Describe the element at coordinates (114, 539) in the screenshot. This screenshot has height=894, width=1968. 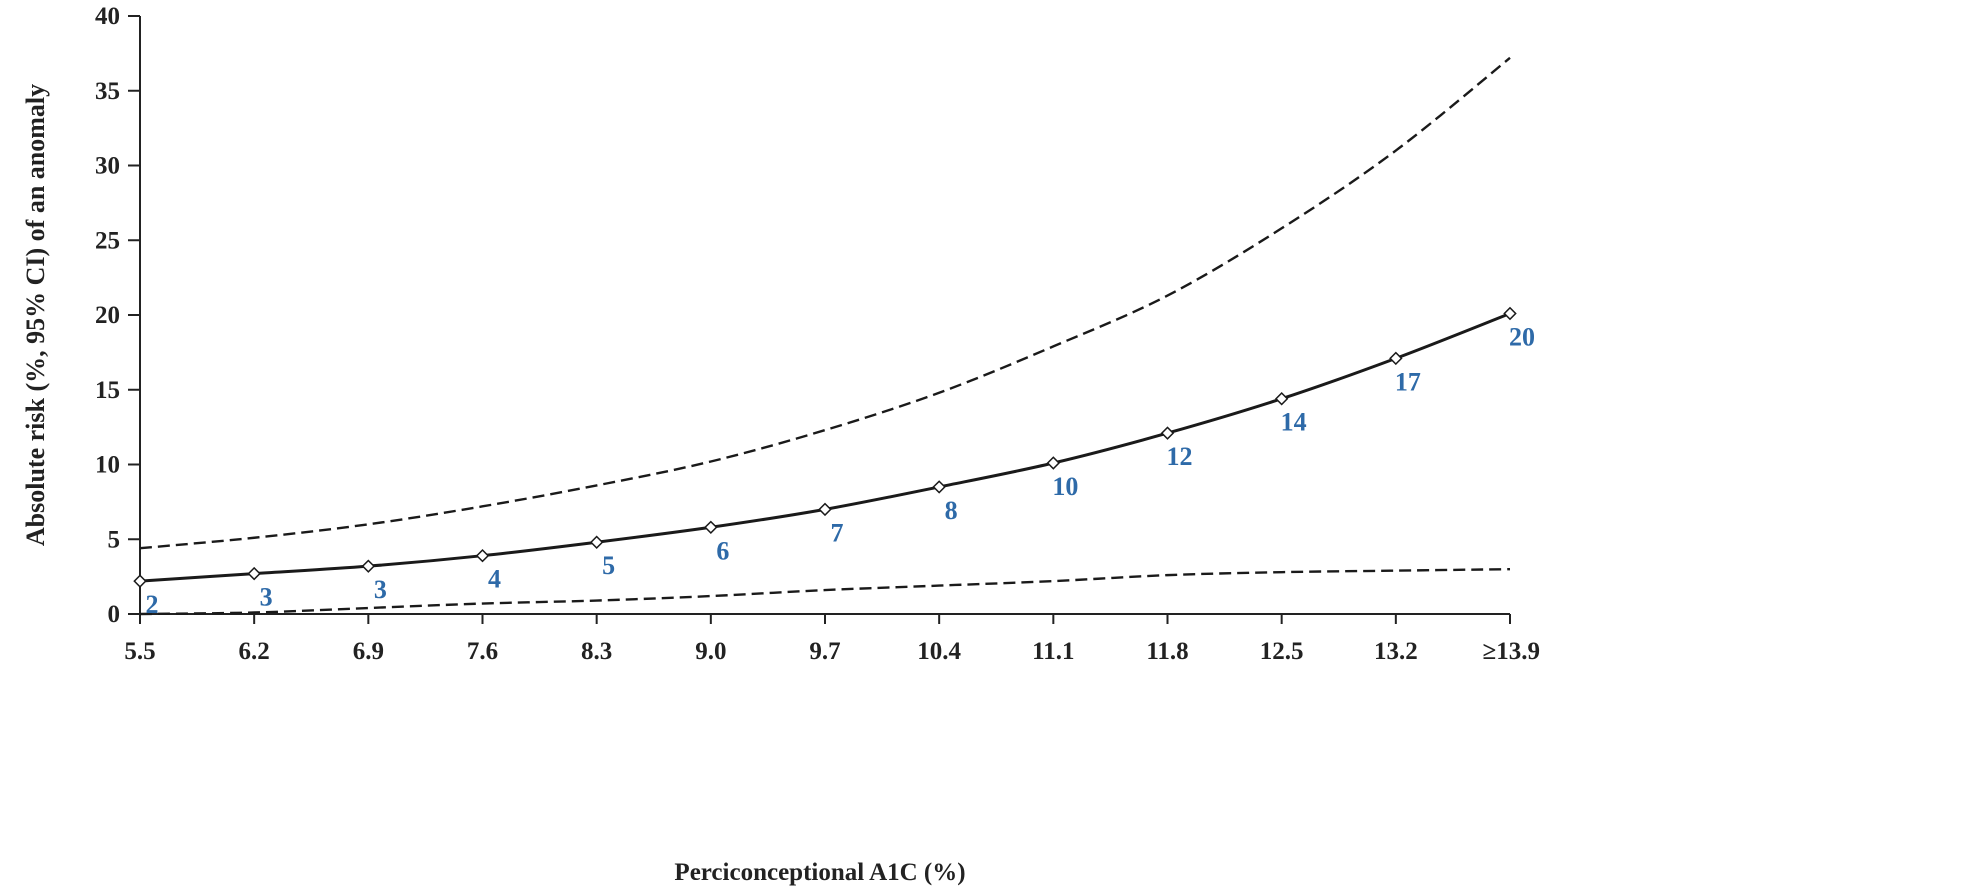
I see `y-tick-label: 5` at that location.